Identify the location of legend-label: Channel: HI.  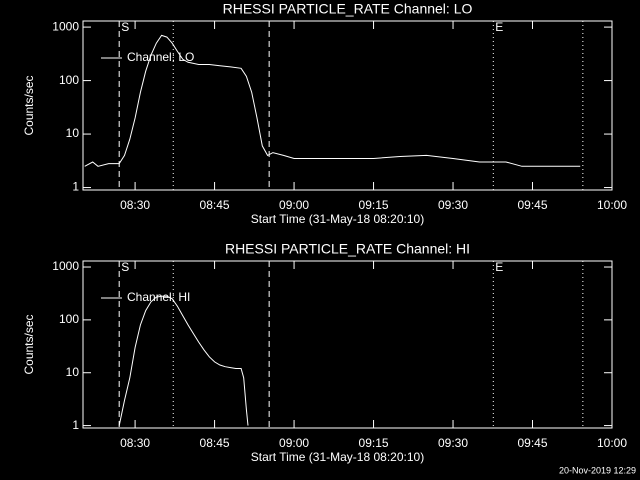
(158, 297).